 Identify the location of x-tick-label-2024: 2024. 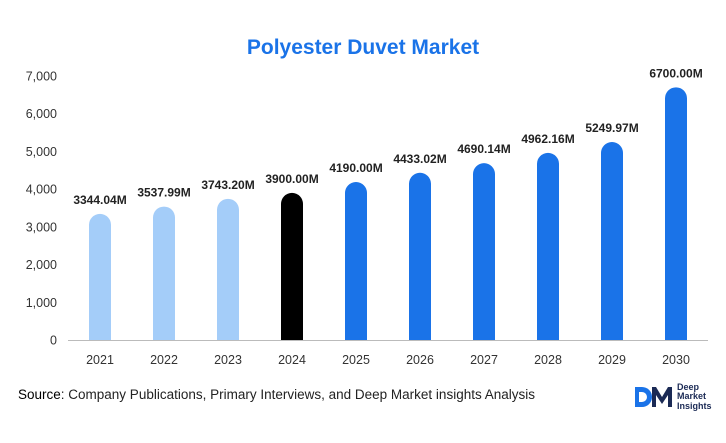
(292, 360).